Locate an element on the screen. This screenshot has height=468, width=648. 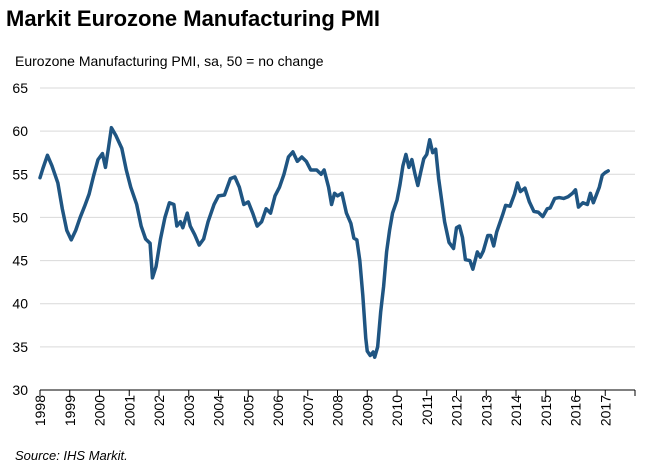
y-tick-label: 45 is located at coordinates (20, 261).